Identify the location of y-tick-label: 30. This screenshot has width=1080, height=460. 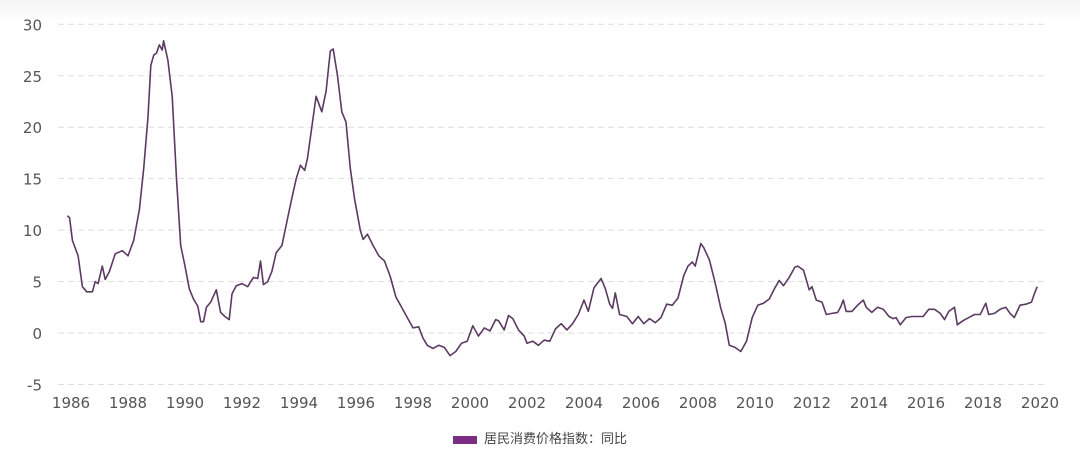
(32, 25).